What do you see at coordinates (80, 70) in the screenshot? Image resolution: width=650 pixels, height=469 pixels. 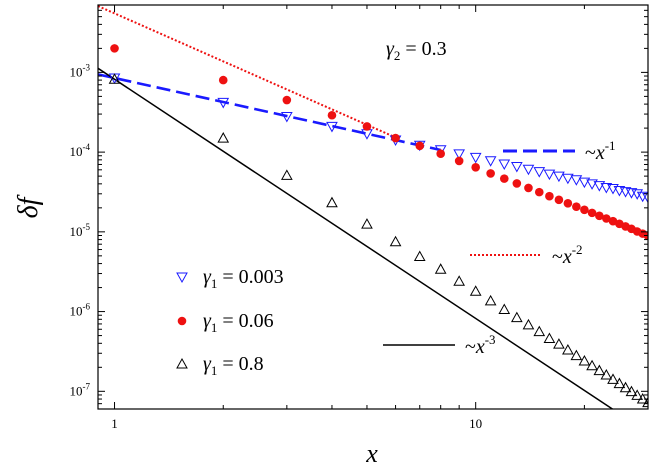 I see `y-tick-label: 10⁻³` at bounding box center [80, 70].